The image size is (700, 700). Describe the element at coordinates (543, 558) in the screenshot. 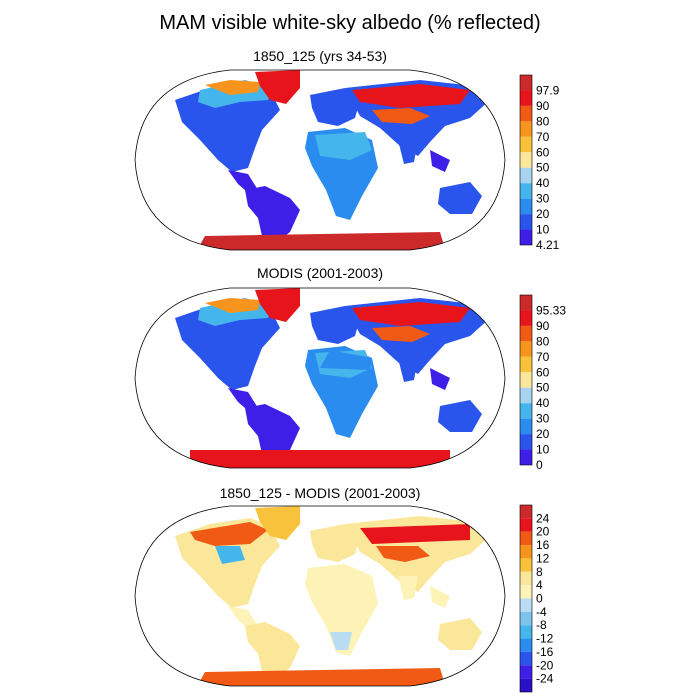

I see `colorbar-tick-label: 12` at that location.